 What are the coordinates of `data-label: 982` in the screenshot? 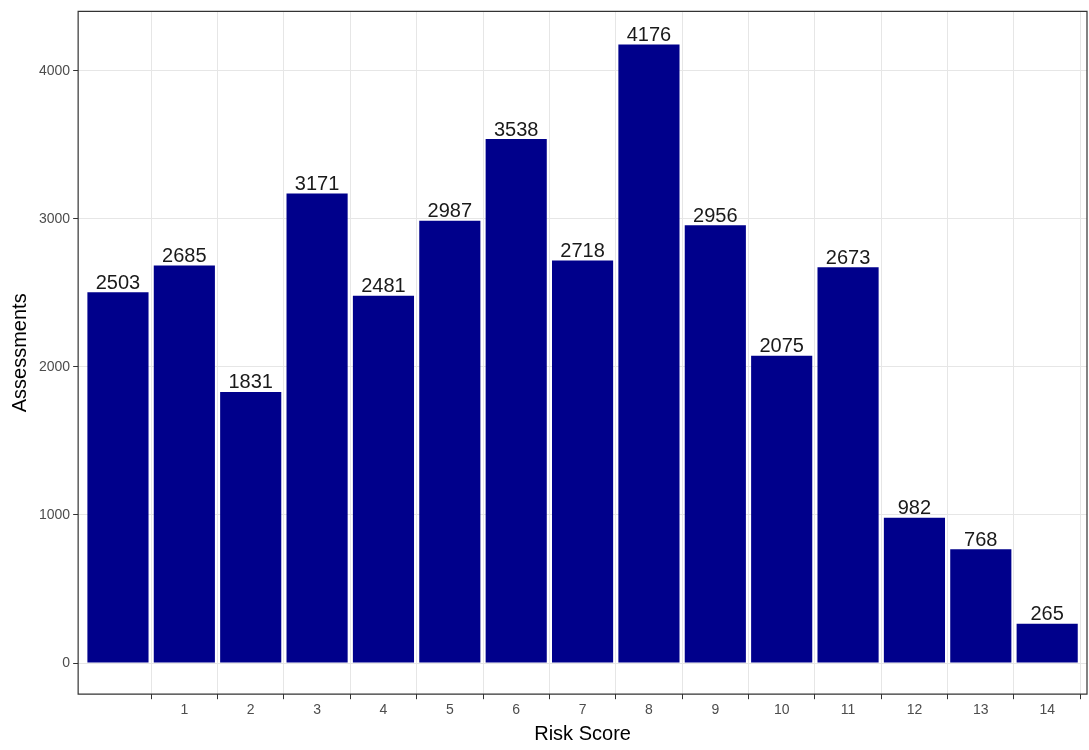 It's located at (914, 507).